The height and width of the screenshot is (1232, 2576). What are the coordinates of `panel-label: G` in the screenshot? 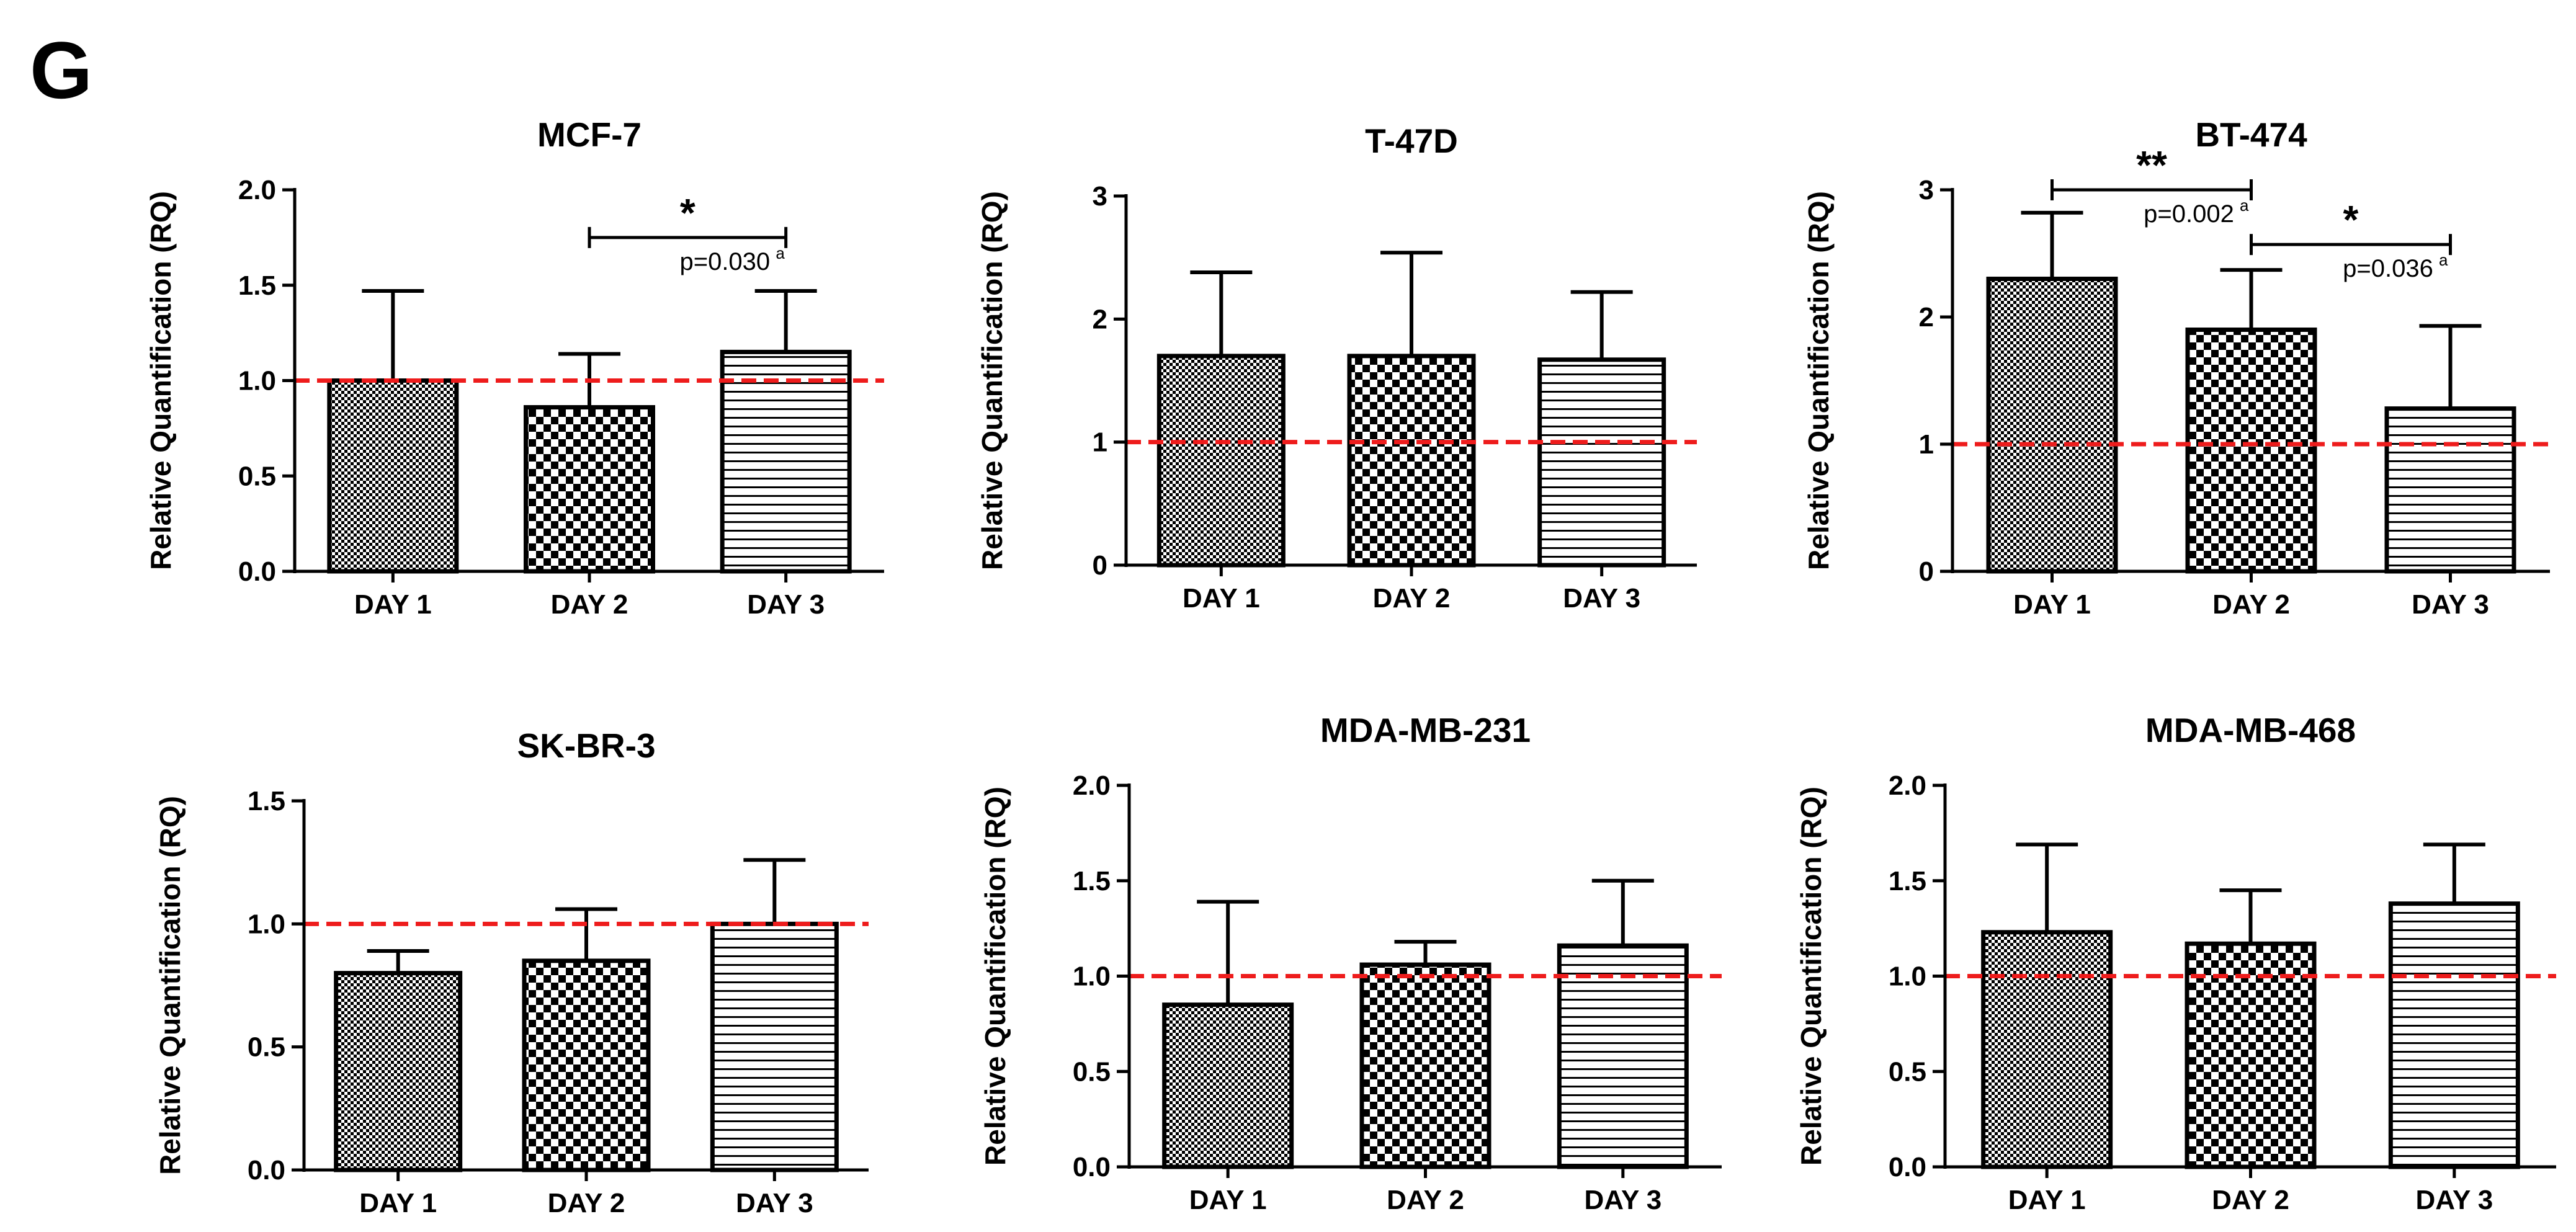 It's located at (61, 70).